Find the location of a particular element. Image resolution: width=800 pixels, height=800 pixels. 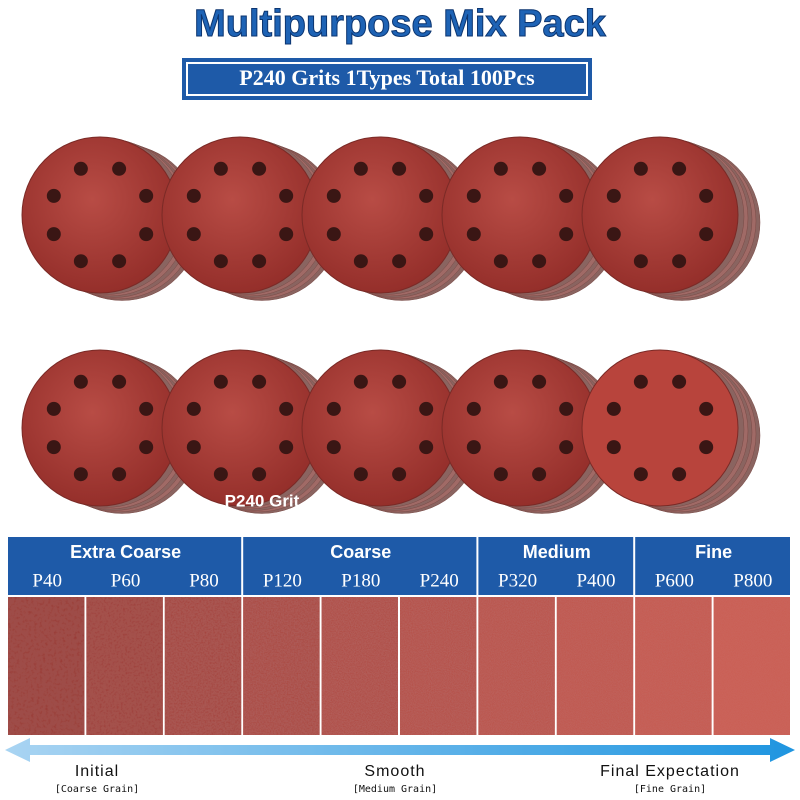

disc-label: P240 Grit is located at coordinates (262, 500).